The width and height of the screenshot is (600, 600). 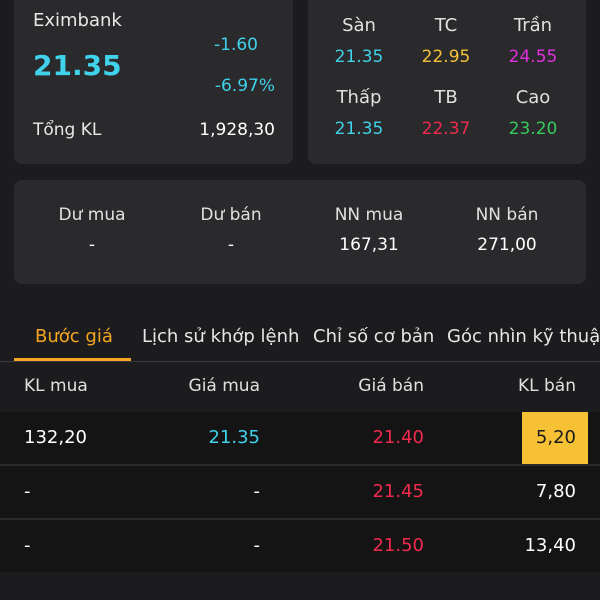 I want to click on tab-fundamentals: Chỉ số cơ bản, so click(x=374, y=336).